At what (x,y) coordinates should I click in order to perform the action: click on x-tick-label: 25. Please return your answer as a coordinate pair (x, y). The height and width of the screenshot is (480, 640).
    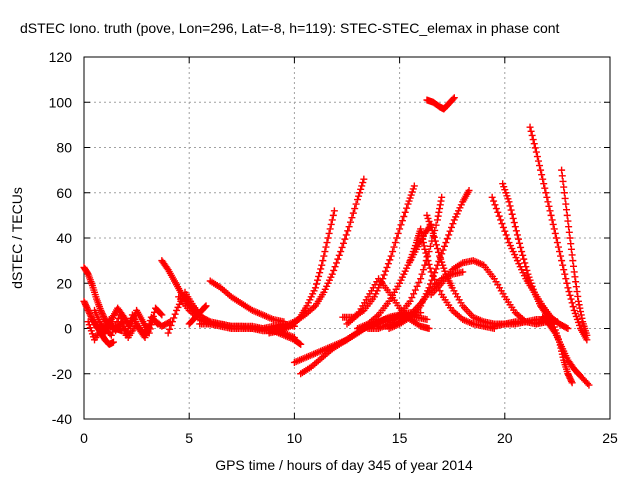
    Looking at the image, I should click on (610, 438).